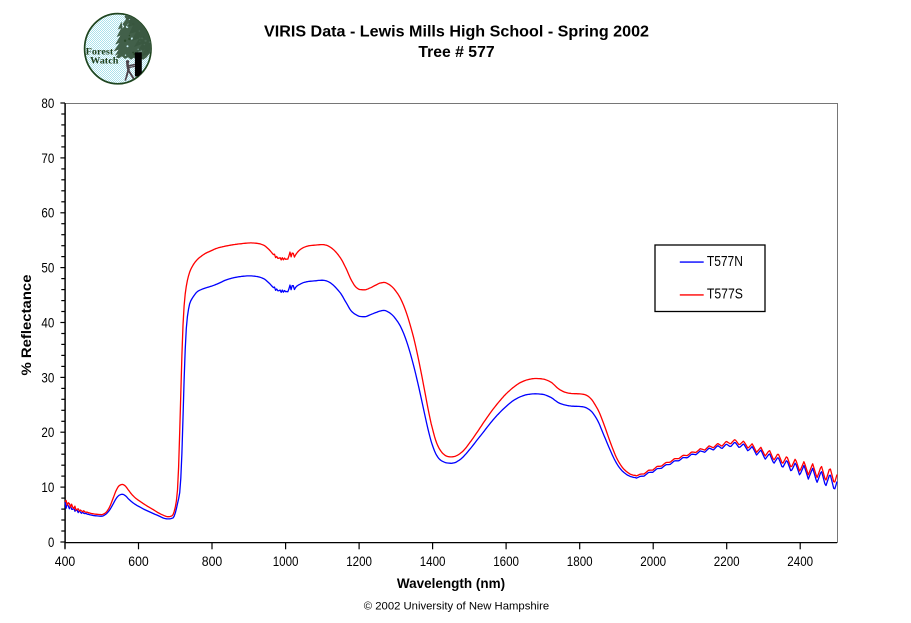 This screenshot has width=911, height=623. What do you see at coordinates (138, 561) in the screenshot?
I see `svg-text: 600` at bounding box center [138, 561].